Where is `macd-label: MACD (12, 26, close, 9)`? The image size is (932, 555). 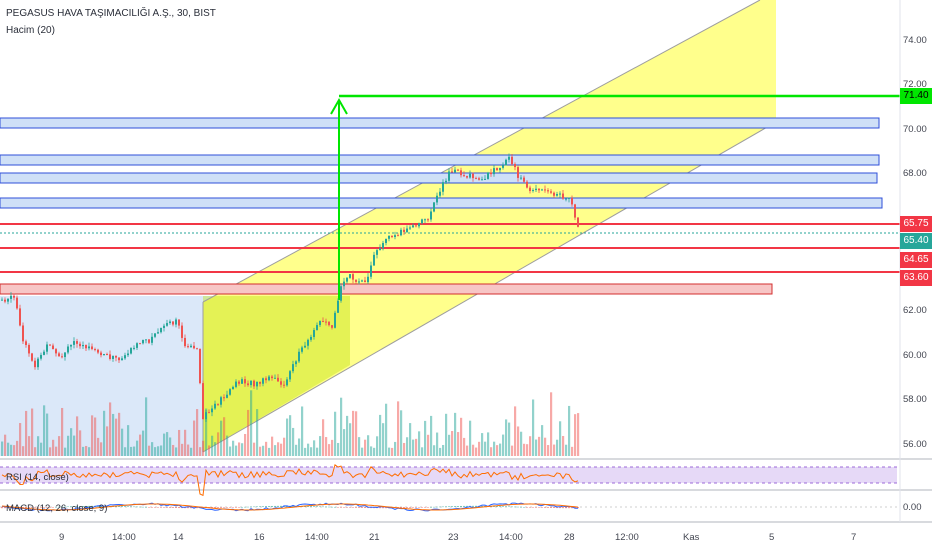 macd-label: MACD (12, 26, close, 9) is located at coordinates (57, 508).